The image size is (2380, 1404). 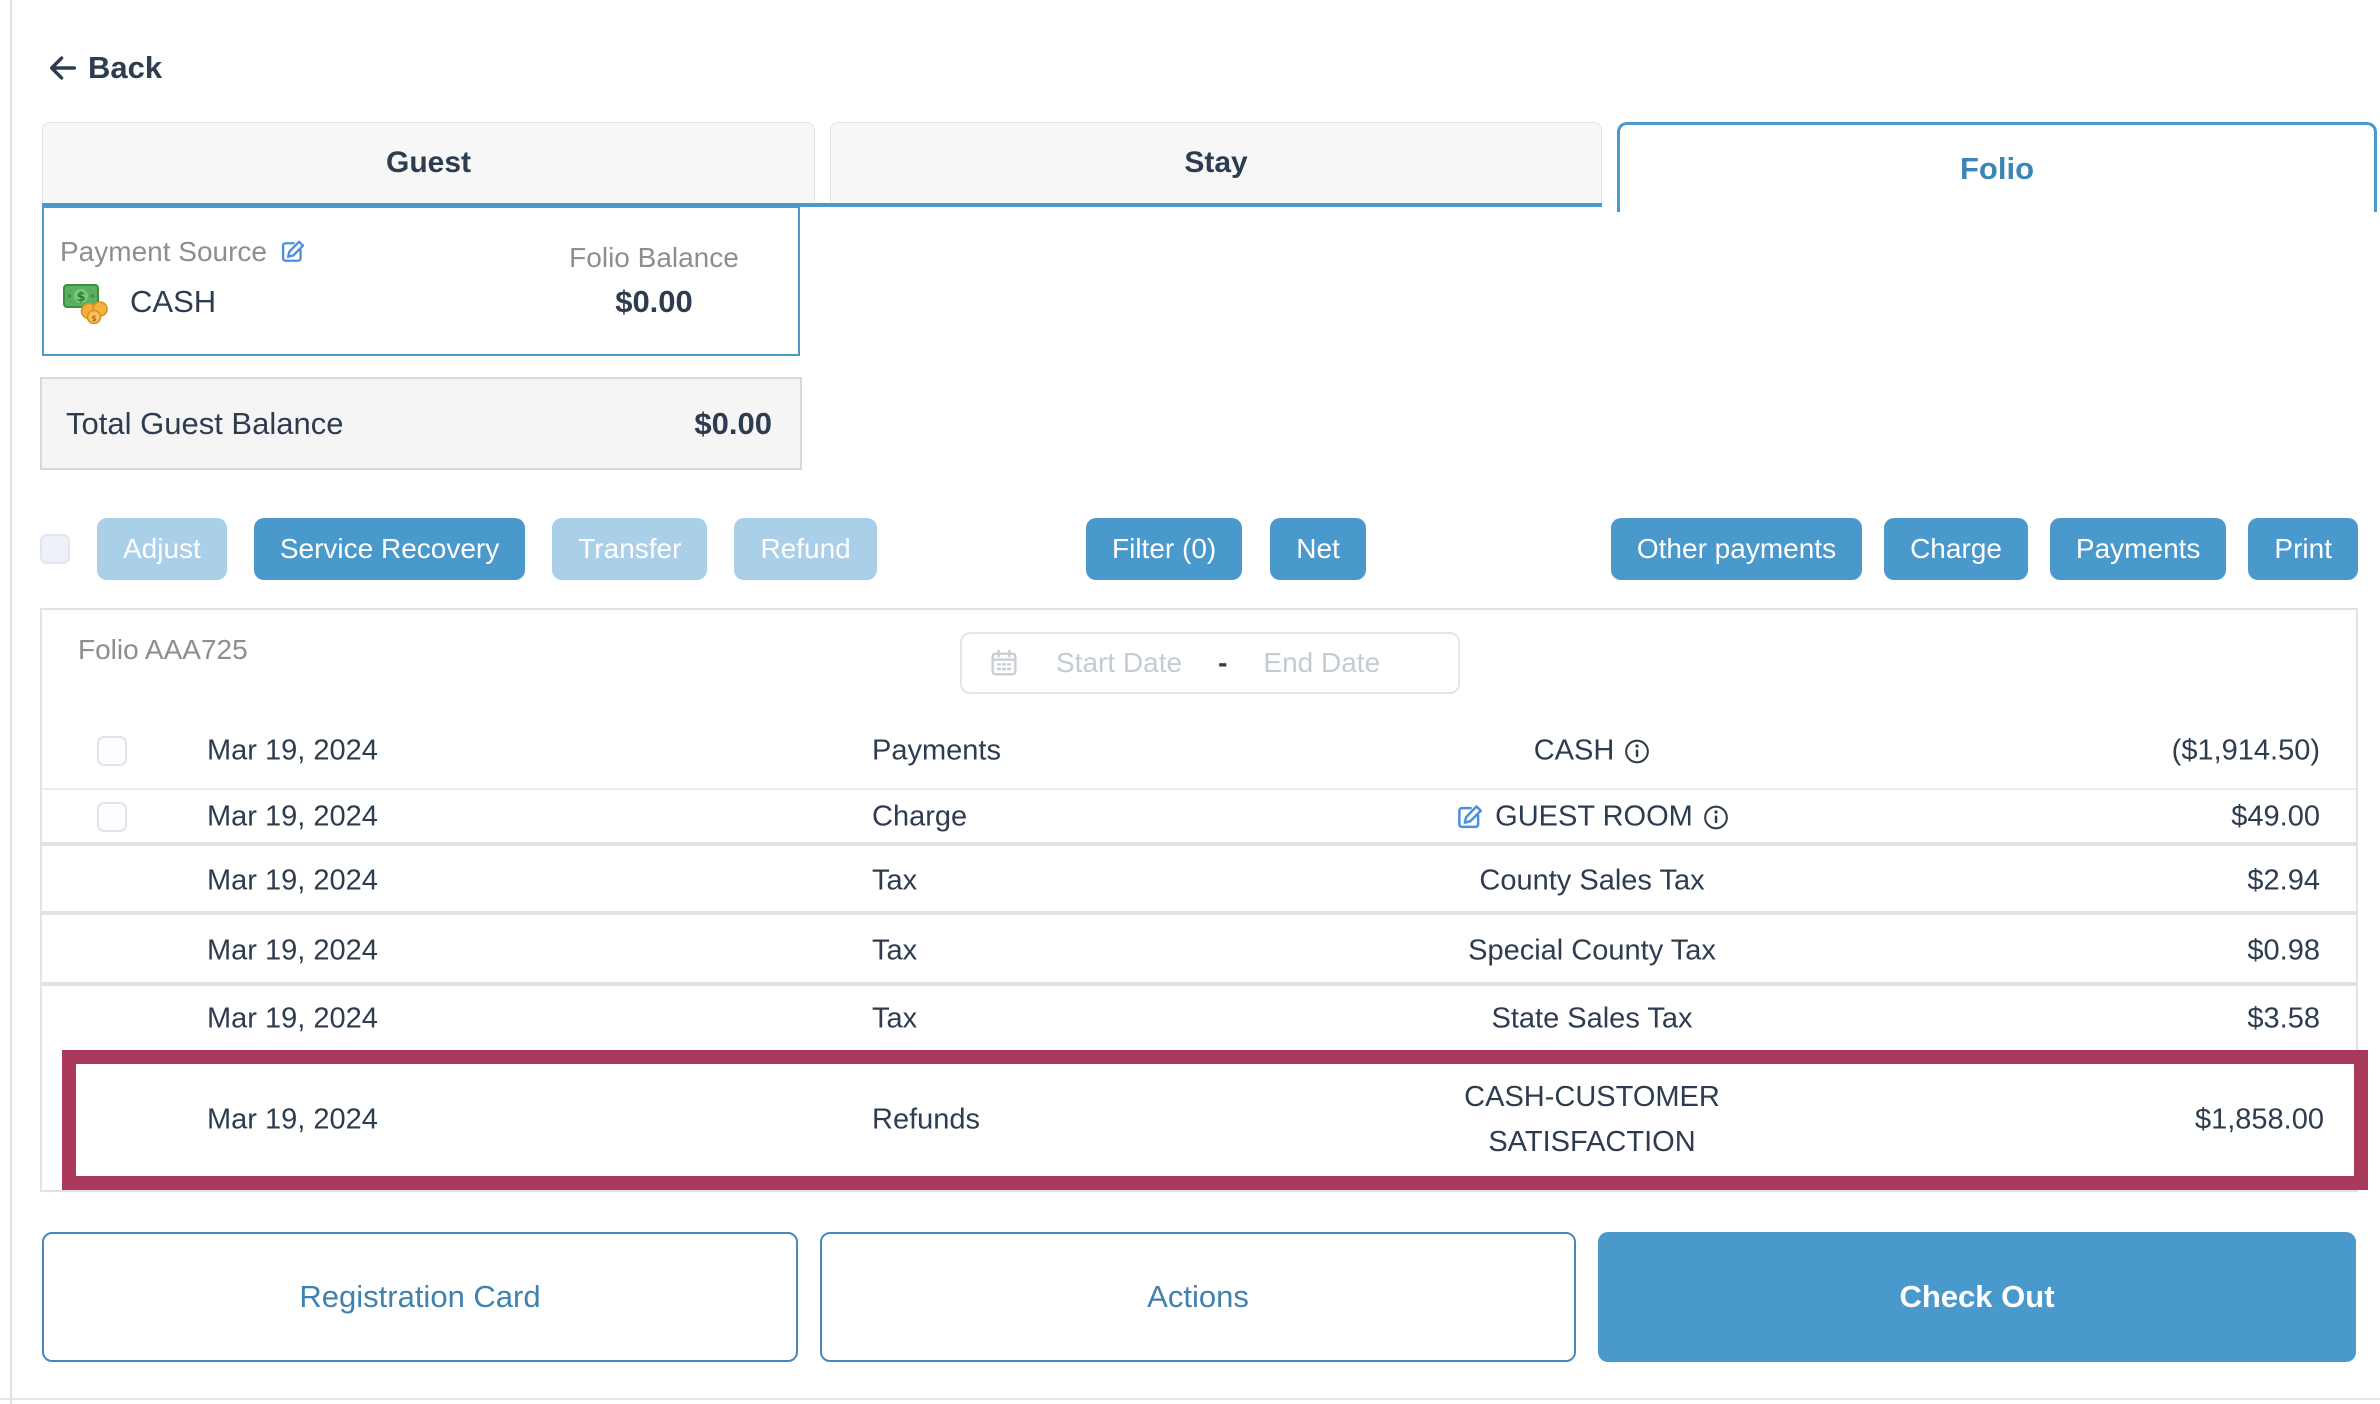 I want to click on print-button: Print, so click(x=2303, y=549).